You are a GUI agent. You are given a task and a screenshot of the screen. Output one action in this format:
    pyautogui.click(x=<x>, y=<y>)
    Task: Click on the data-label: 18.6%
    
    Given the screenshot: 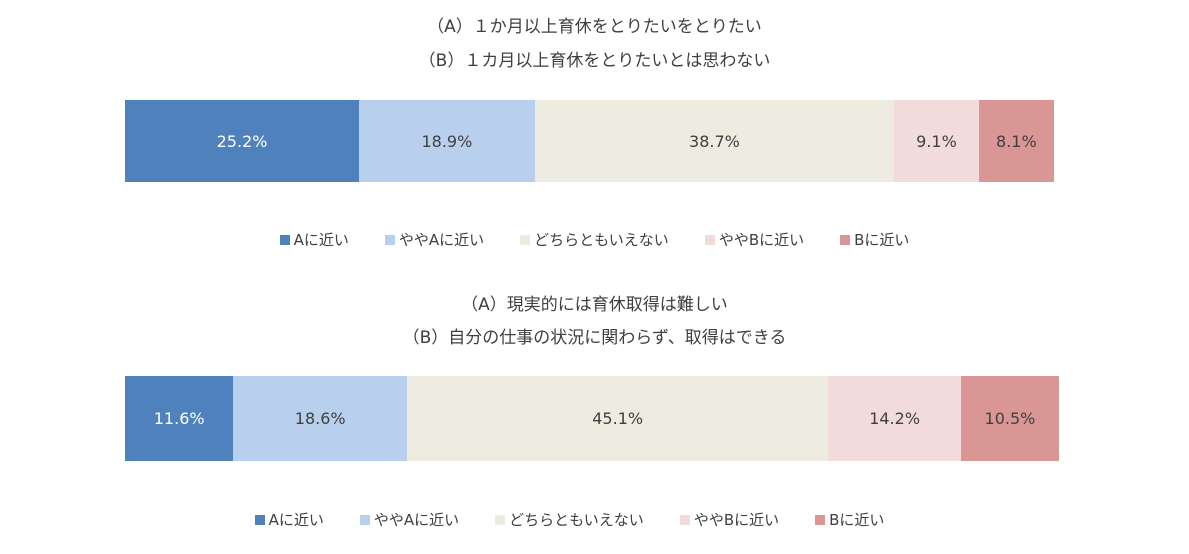 What is the action you would take?
    pyautogui.click(x=320, y=418)
    